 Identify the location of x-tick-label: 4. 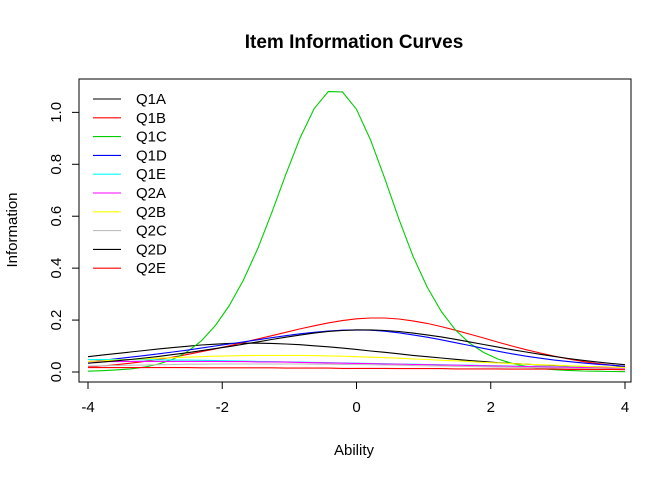
(625, 407).